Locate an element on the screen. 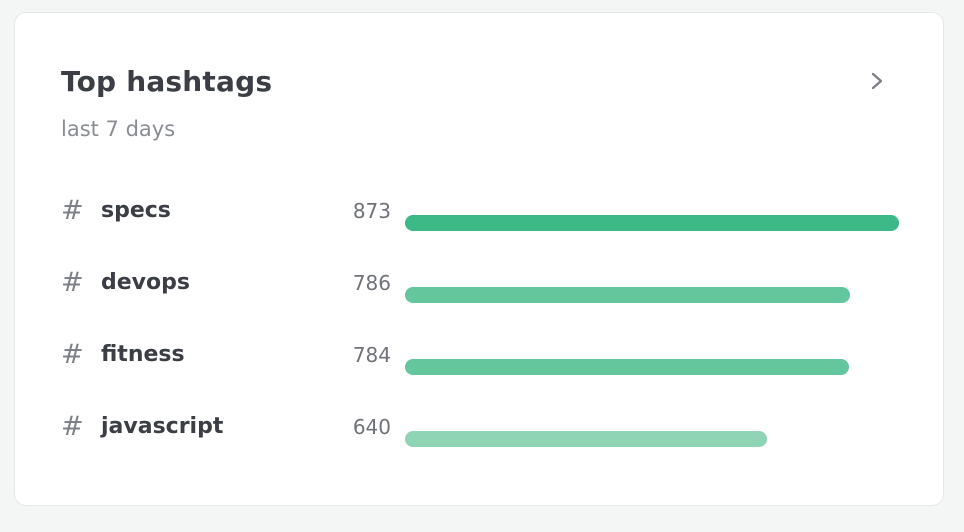 The width and height of the screenshot is (964, 532). hashtag-name: specs is located at coordinates (136, 210).